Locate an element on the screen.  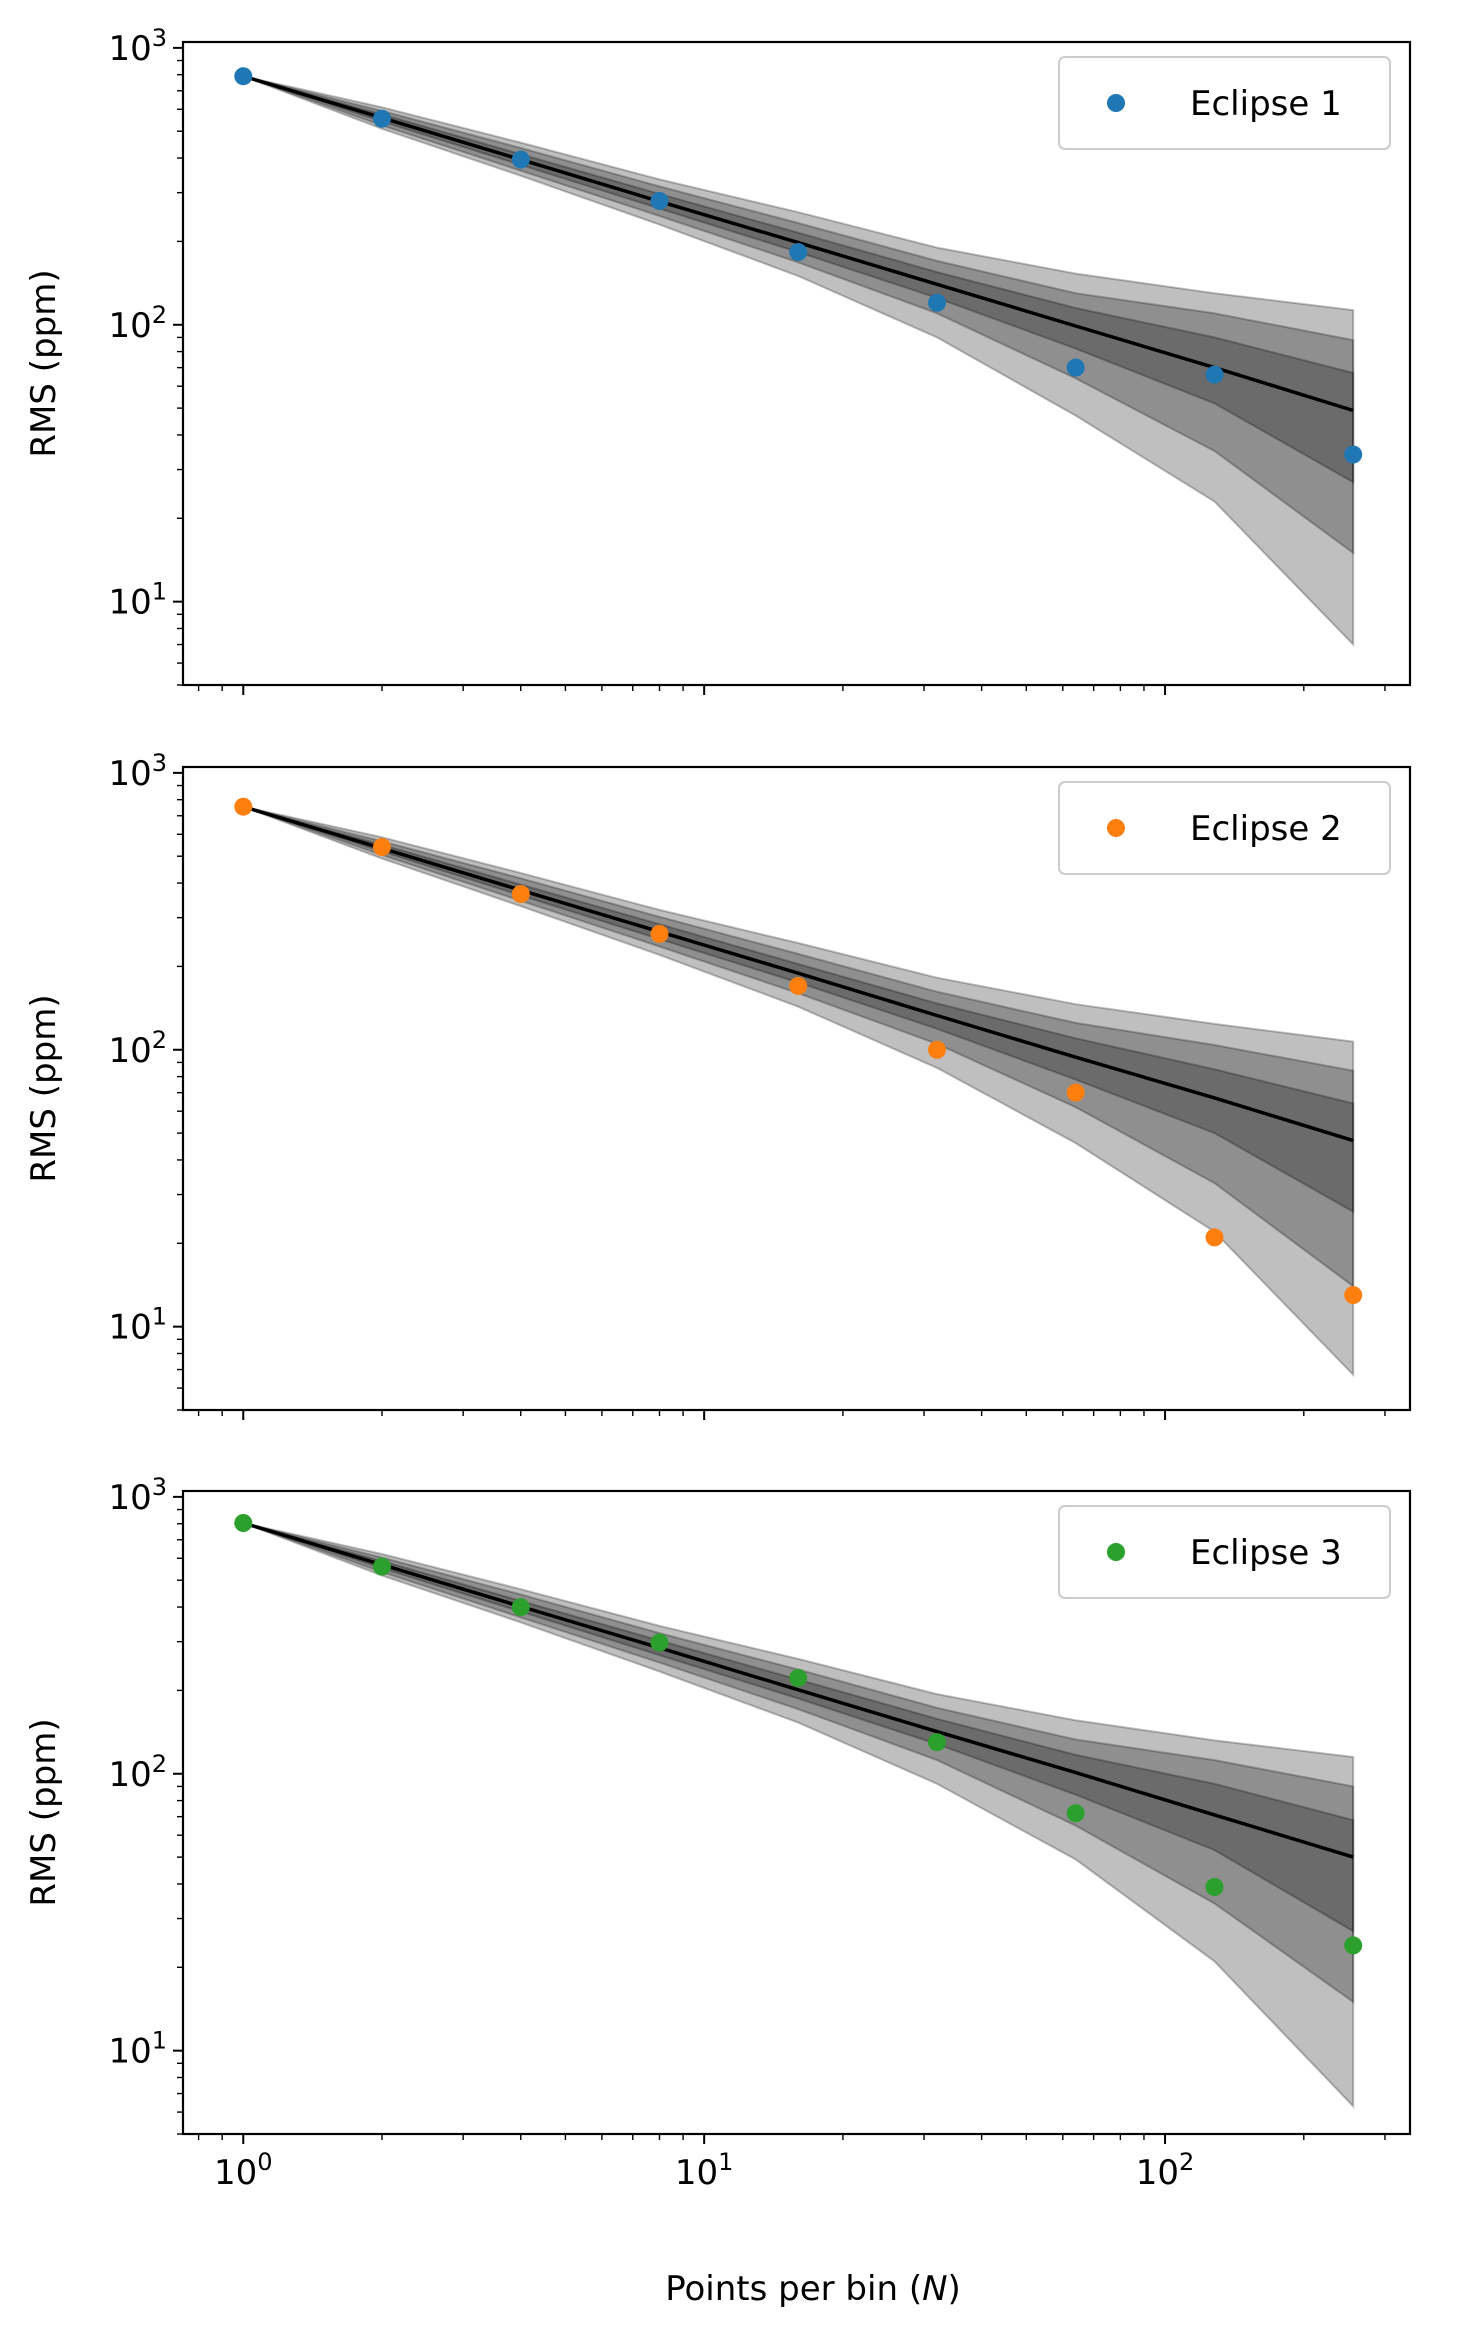
x-tick-label-exponent: 1 is located at coordinates (725, 2162).